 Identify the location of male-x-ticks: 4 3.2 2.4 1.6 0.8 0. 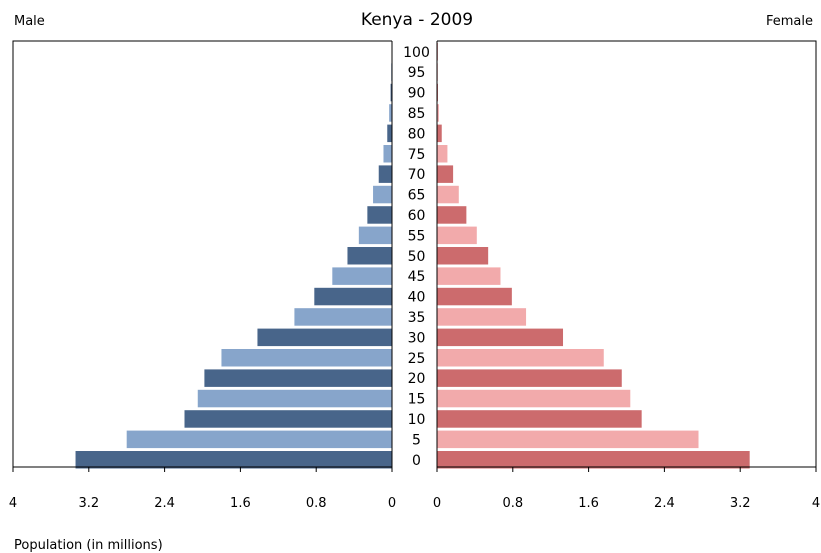
(202, 489).